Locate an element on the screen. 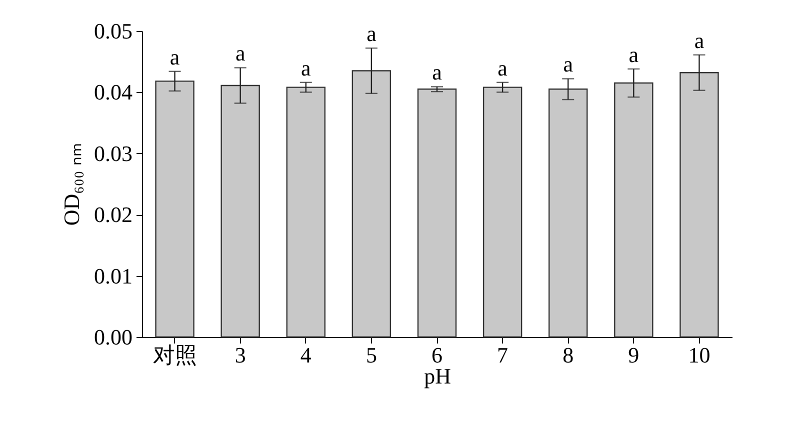 The width and height of the screenshot is (808, 432). x-tick-label: 3 is located at coordinates (240, 355).